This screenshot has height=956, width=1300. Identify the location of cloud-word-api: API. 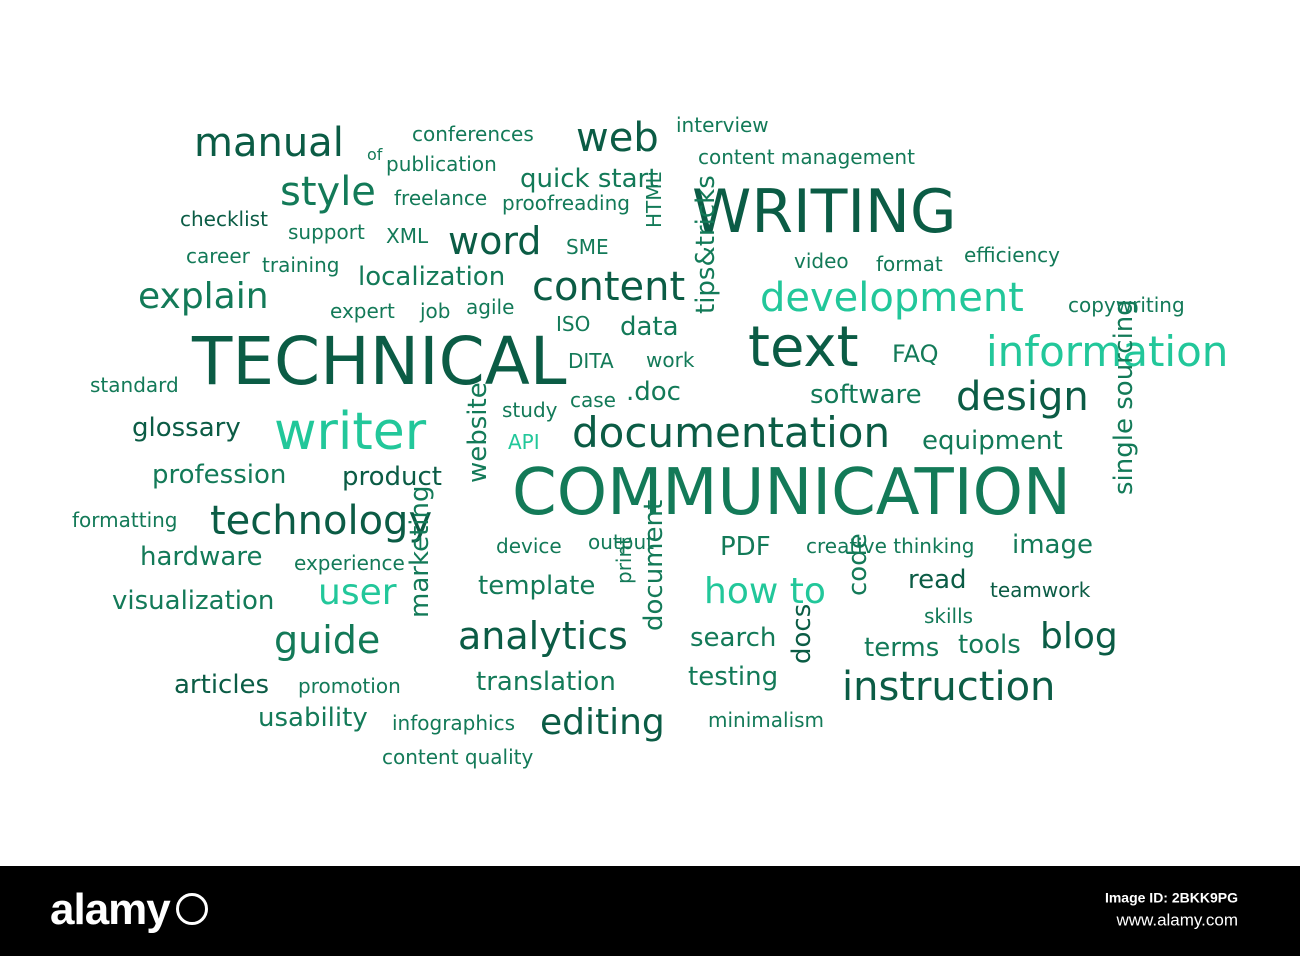
(524, 442).